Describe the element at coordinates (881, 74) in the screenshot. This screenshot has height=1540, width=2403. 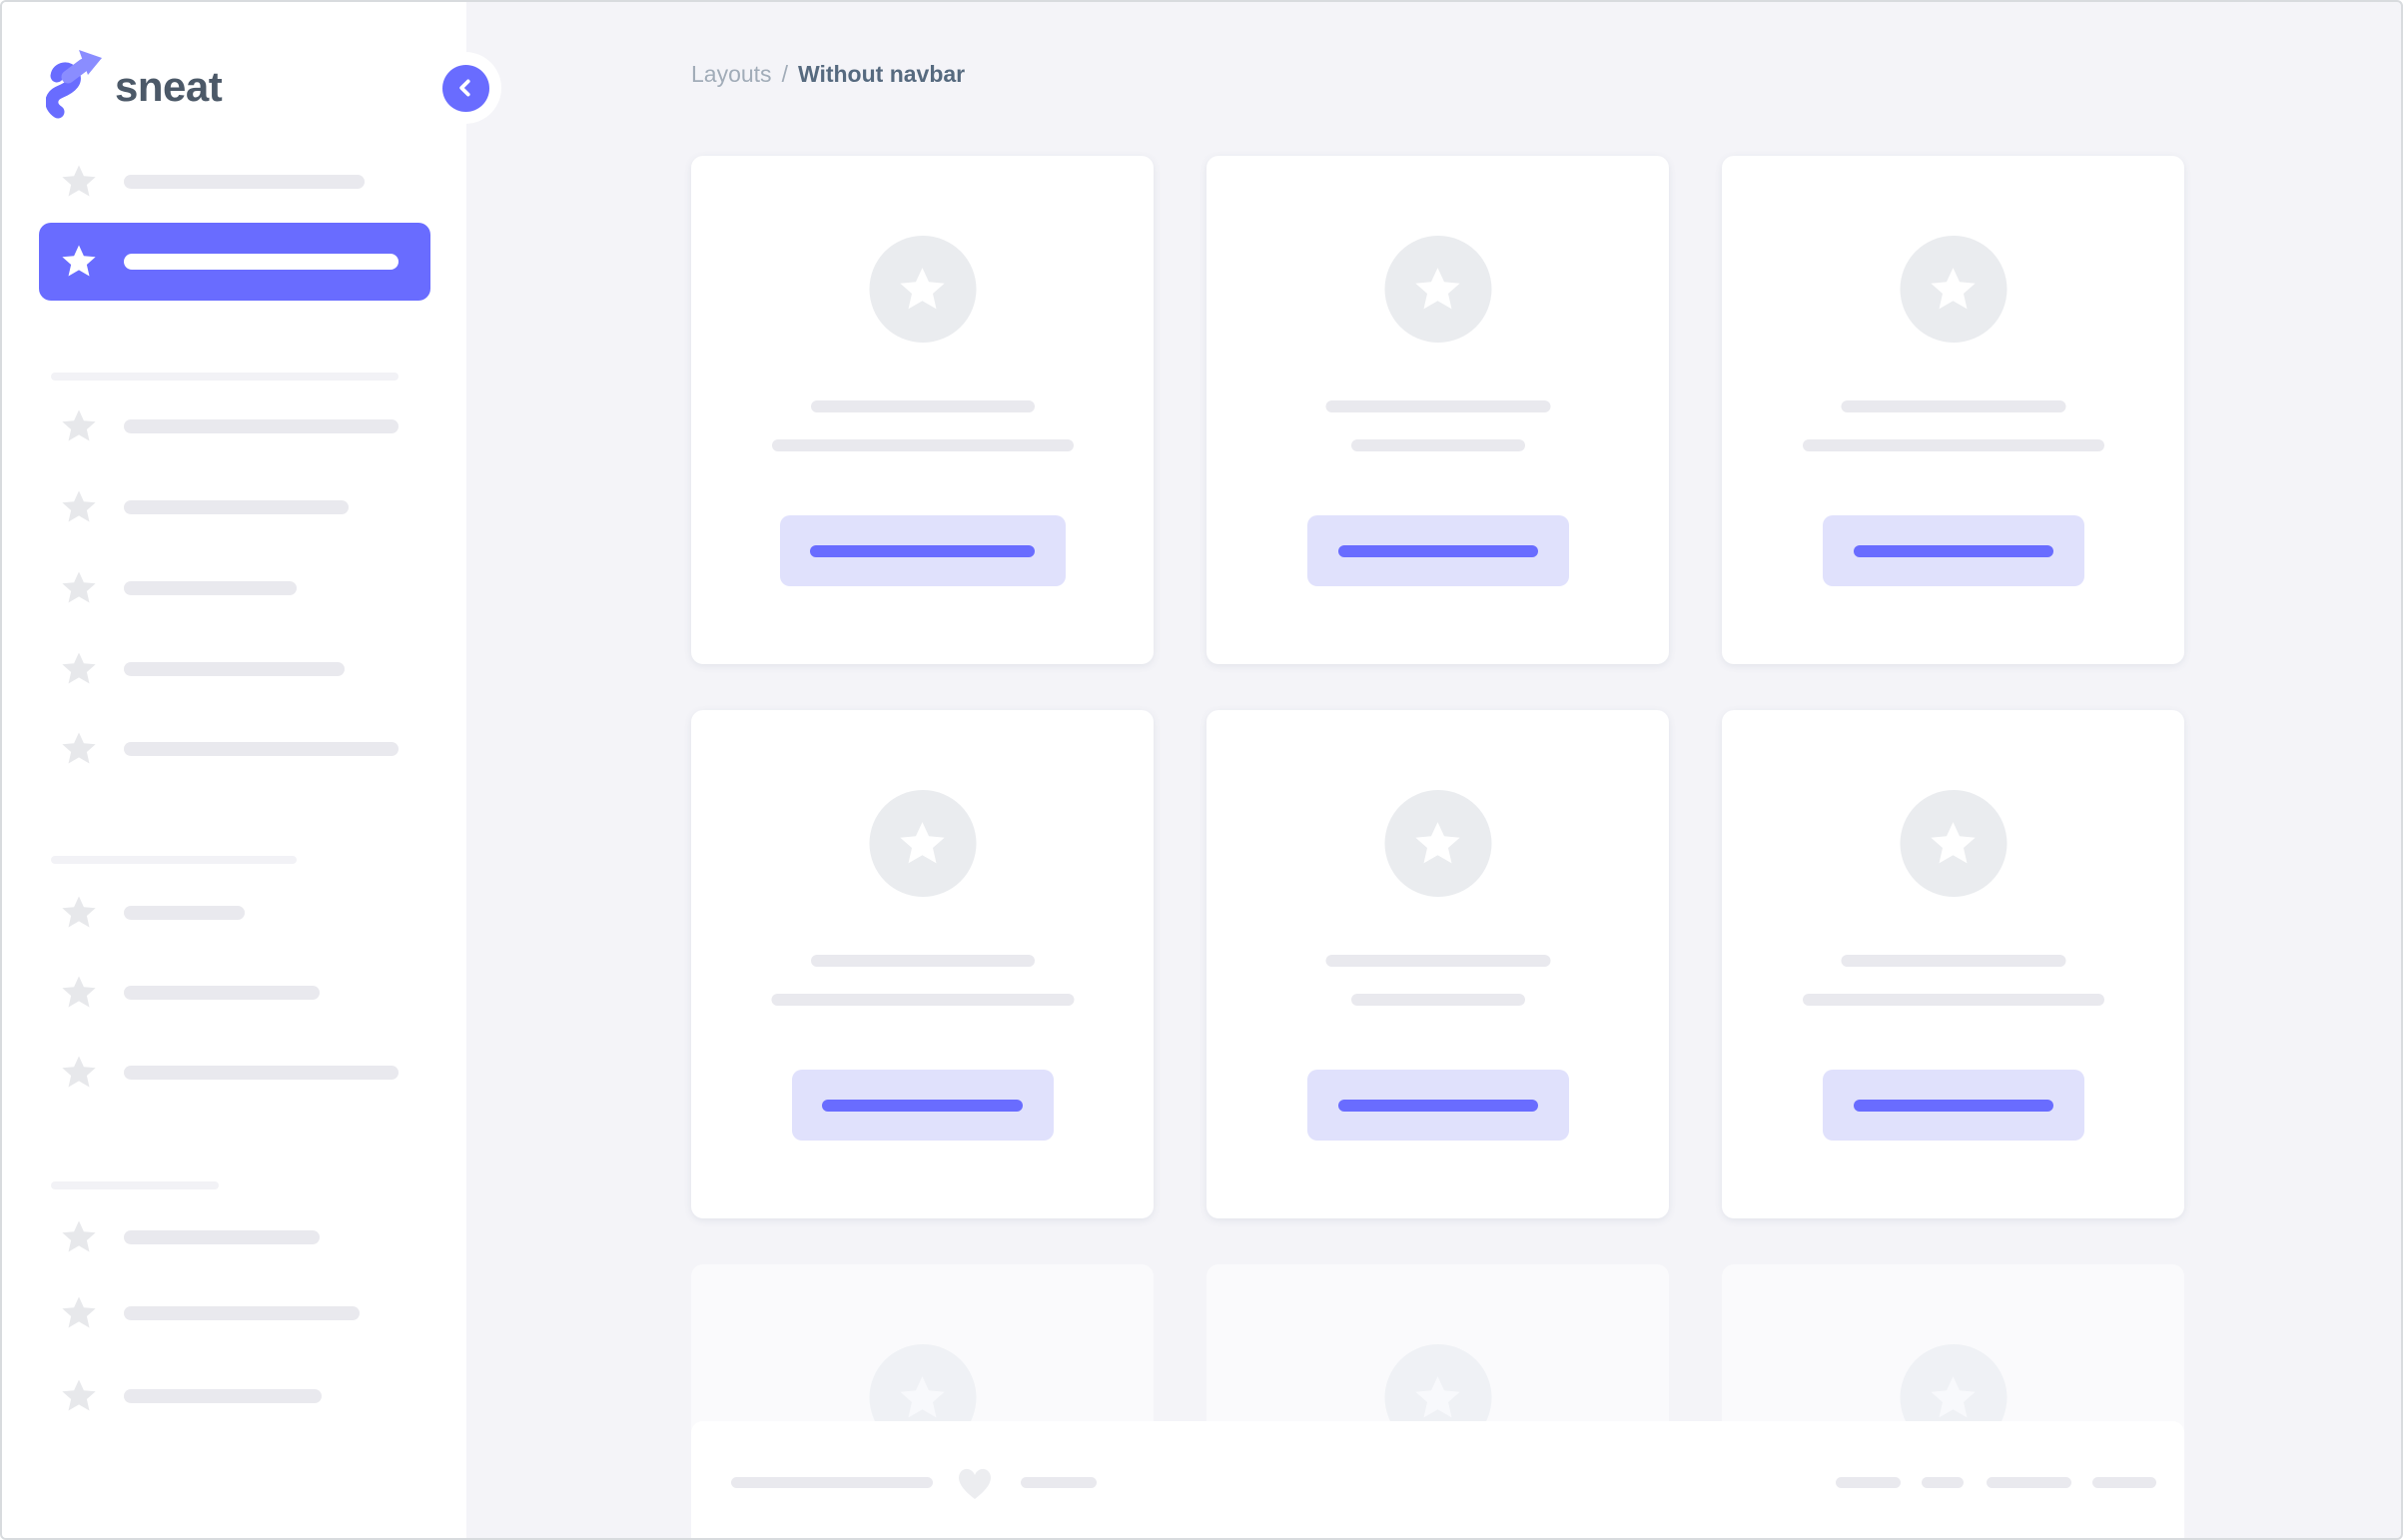
I see `breadcrumb-current: Without navbar` at that location.